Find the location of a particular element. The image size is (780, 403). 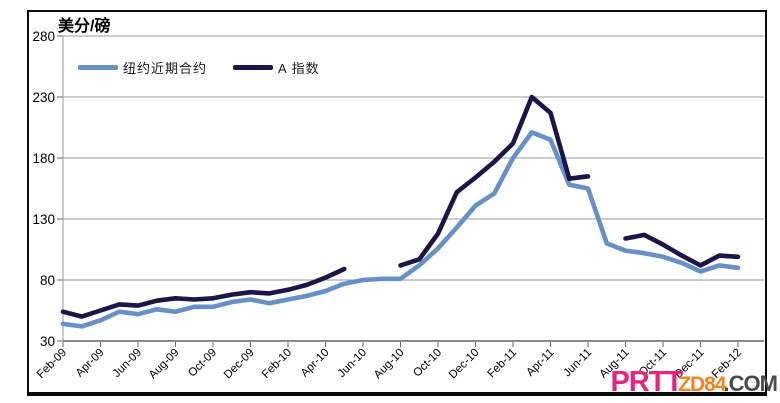

a-index-line-swatch is located at coordinates (253, 67).